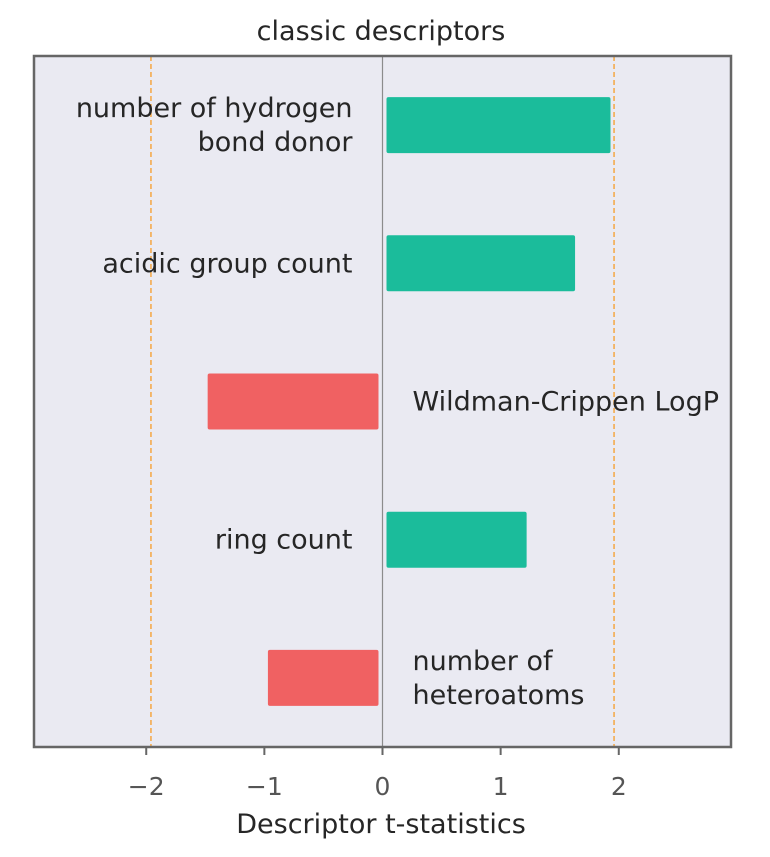 This screenshot has height=857, width=770. I want to click on x-tick-label-3: 1, so click(501, 786).